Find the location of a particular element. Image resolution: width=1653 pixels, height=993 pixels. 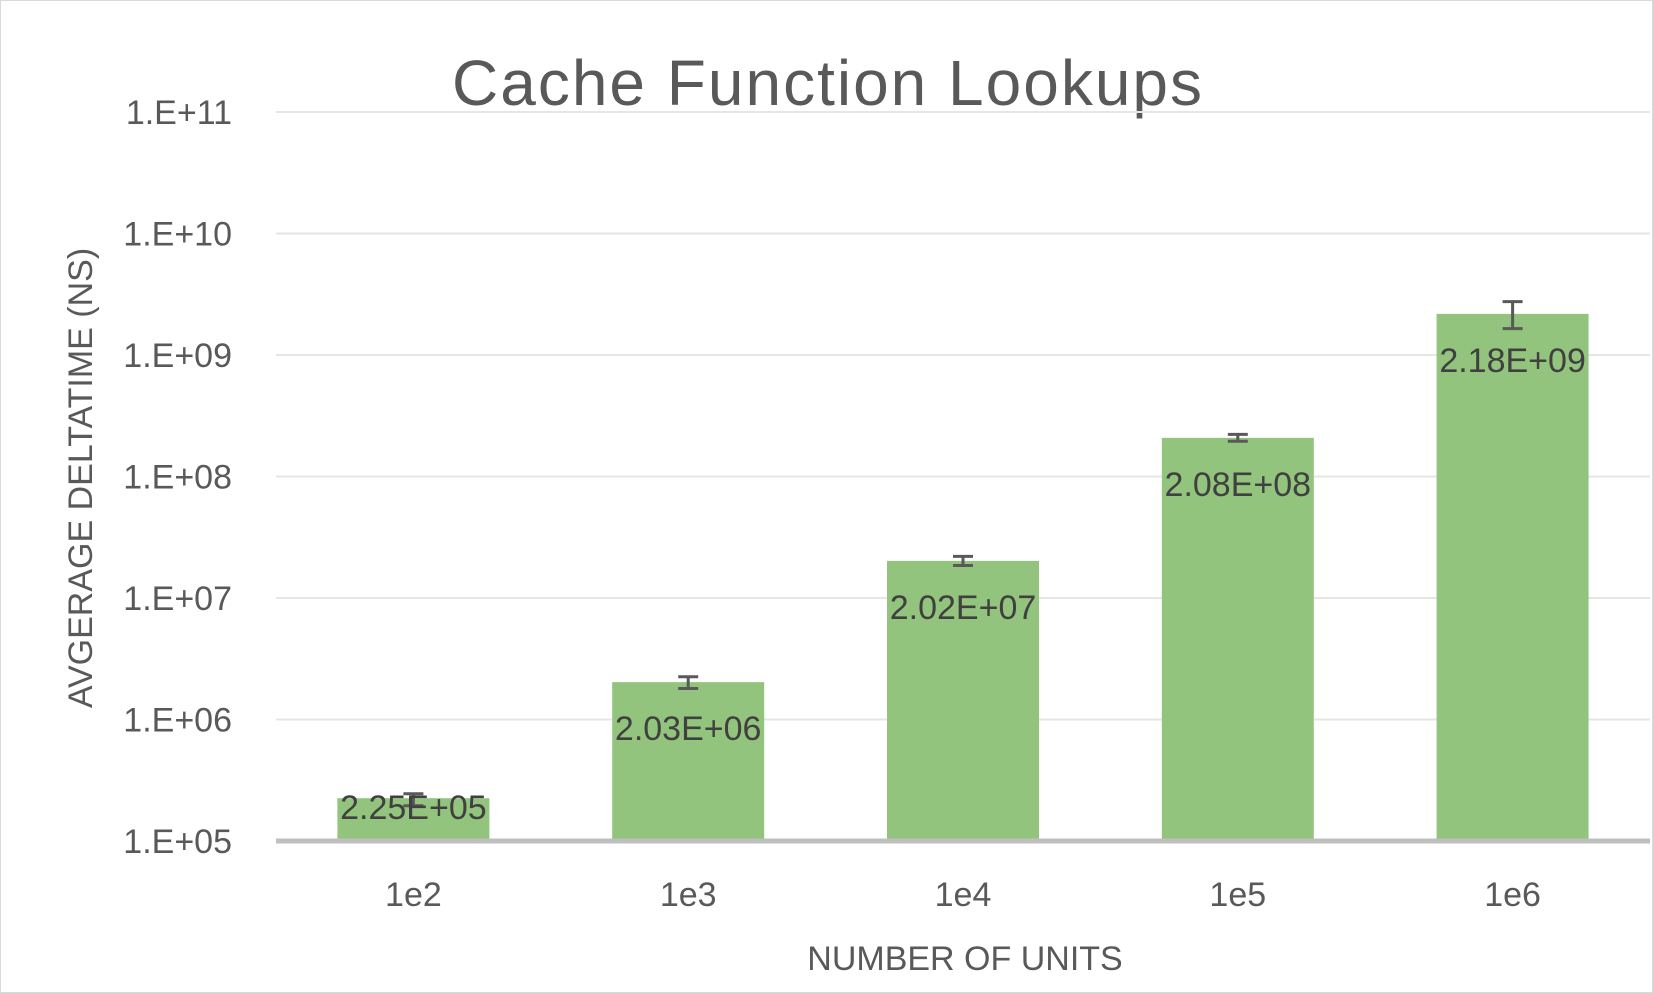

y-tick-label: 1.E+09 is located at coordinates (177, 356).